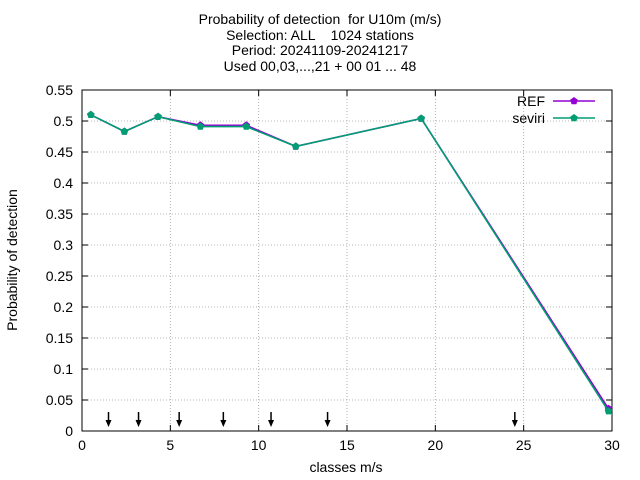 This screenshot has width=640, height=480. I want to click on x-tick-label: 0, so click(82, 445).